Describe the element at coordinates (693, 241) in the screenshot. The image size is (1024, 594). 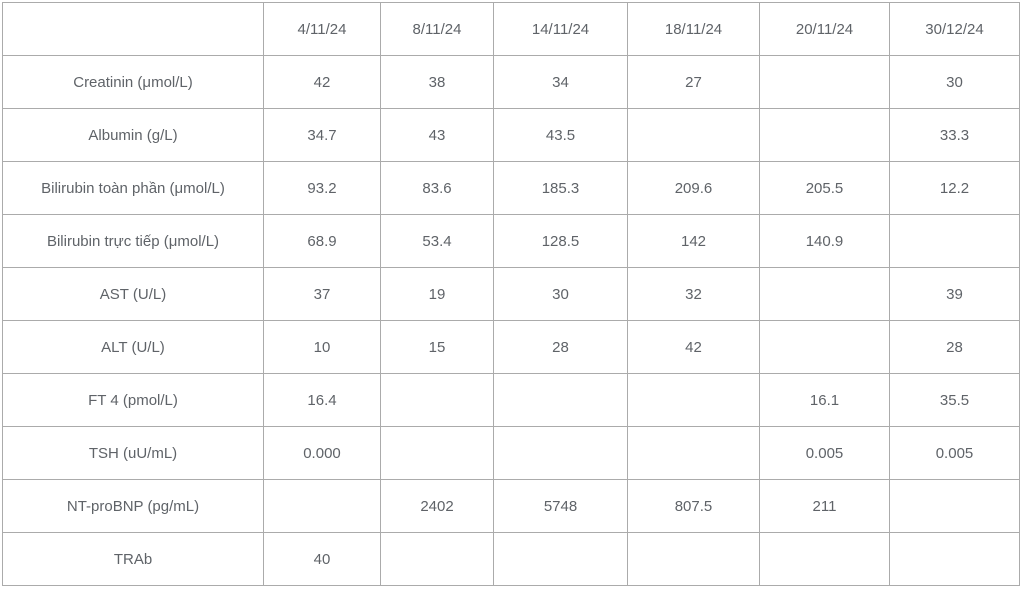
I see `value-cell: 142` at that location.